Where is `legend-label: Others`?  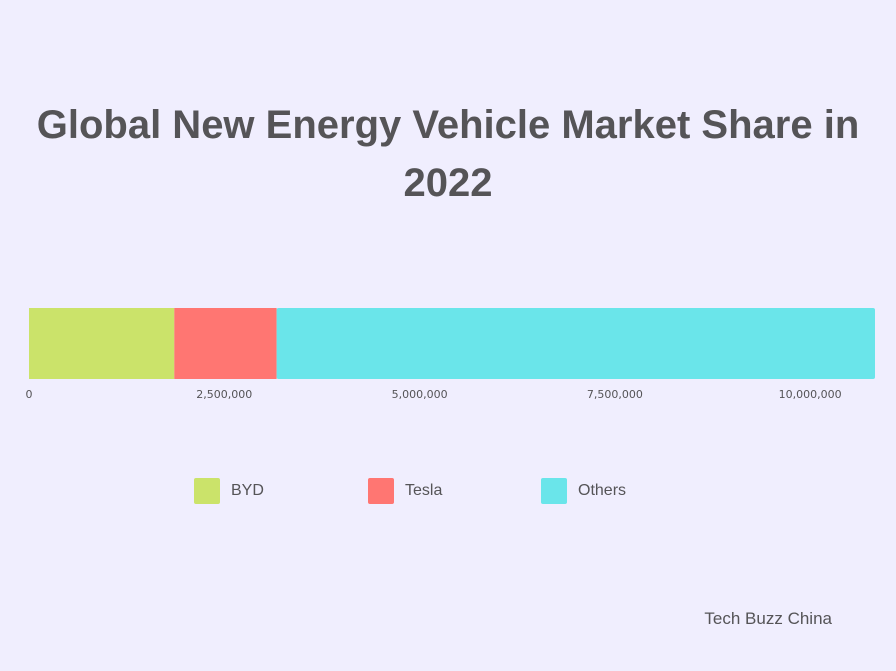
legend-label: Others is located at coordinates (602, 490).